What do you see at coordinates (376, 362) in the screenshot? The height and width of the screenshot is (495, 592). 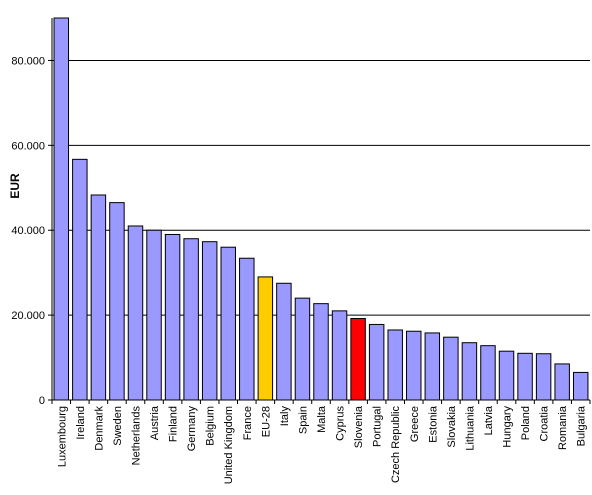 I see `bar-portugal` at bounding box center [376, 362].